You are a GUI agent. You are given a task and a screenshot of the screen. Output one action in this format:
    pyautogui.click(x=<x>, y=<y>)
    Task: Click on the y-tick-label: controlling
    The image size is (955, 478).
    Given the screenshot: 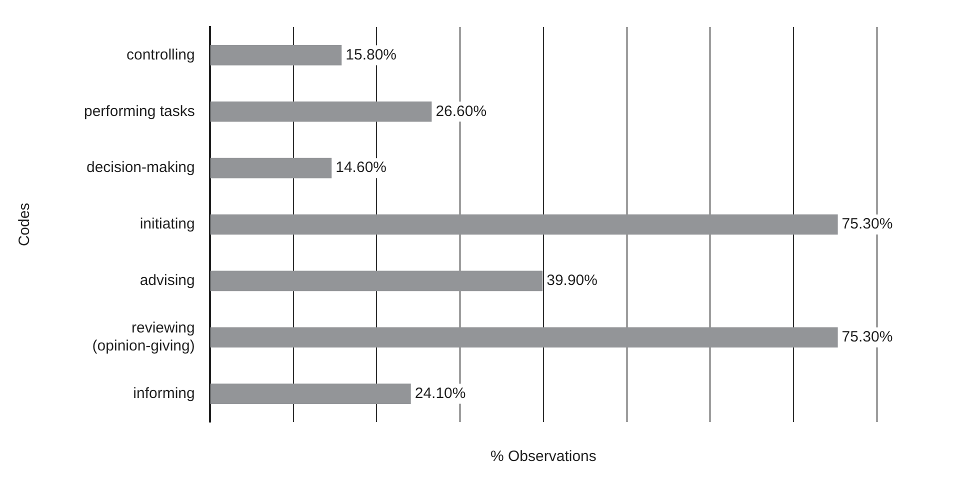 What is the action you would take?
    pyautogui.click(x=160, y=55)
    